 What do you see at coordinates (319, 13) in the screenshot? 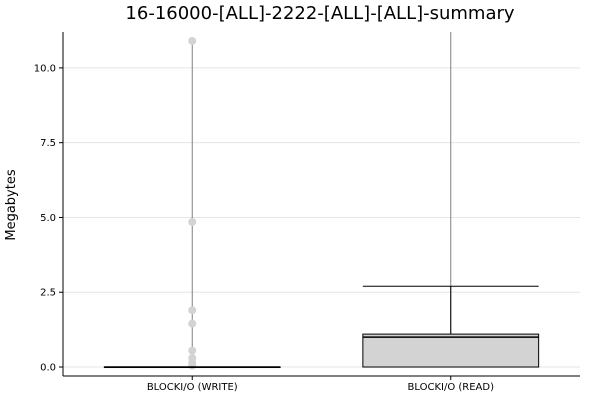
I see `chart-title: 16-16000-[ALL]-2222-[ALL]-[ALL]-summary` at bounding box center [319, 13].